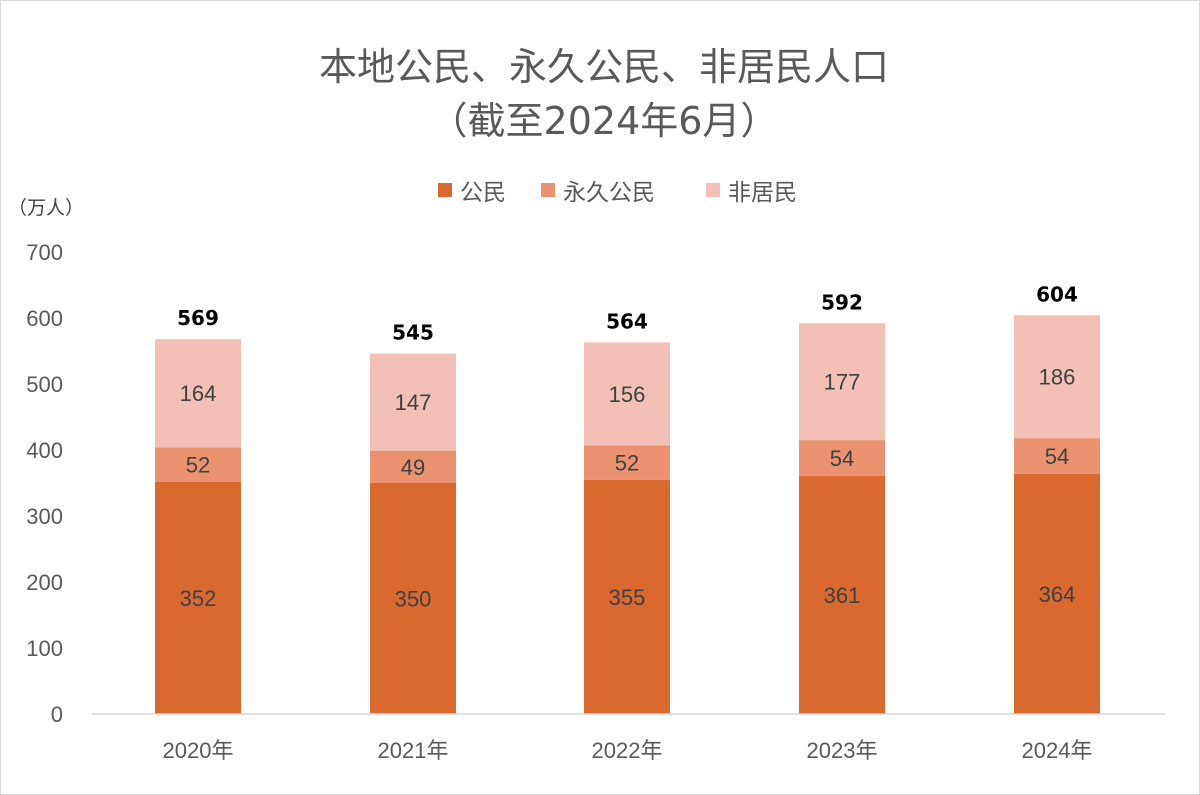 This screenshot has height=795, width=1200. I want to click on segment-value-label: 164, so click(198, 393).